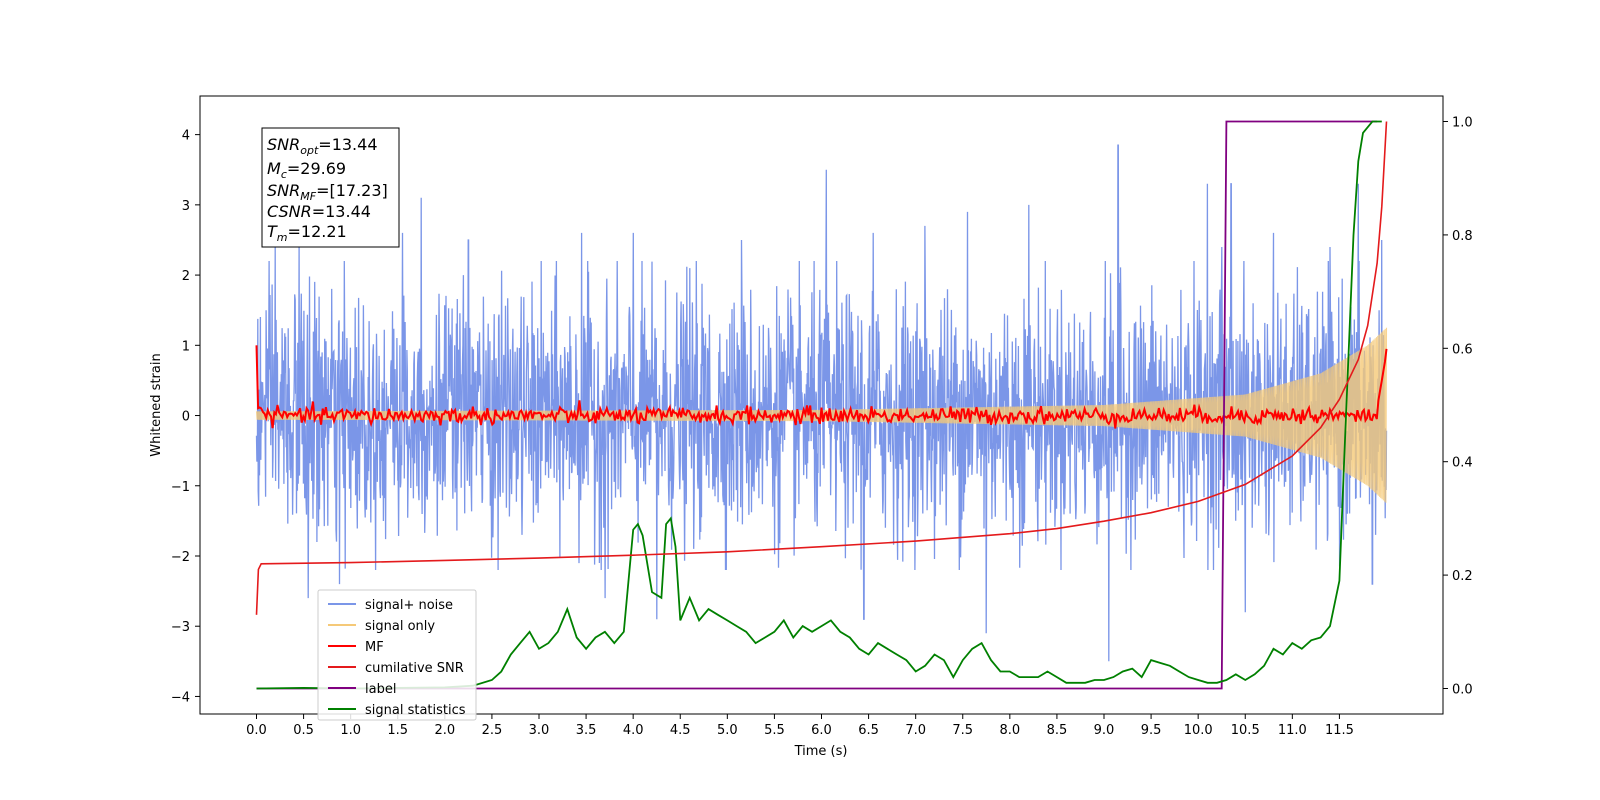 The width and height of the screenshot is (1600, 800). Describe the element at coordinates (322, 146) in the screenshot. I see `annotation-snr-opt: SNRopt=13.44` at that location.